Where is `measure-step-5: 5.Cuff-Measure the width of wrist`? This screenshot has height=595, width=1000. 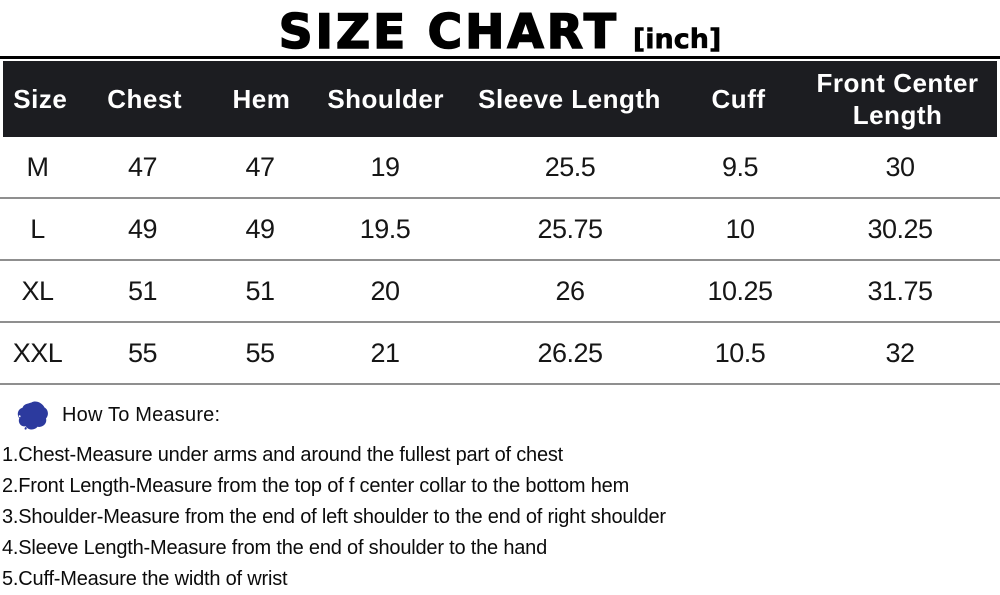
measure-step-5: 5.Cuff-Measure the width of wrist is located at coordinates (145, 579).